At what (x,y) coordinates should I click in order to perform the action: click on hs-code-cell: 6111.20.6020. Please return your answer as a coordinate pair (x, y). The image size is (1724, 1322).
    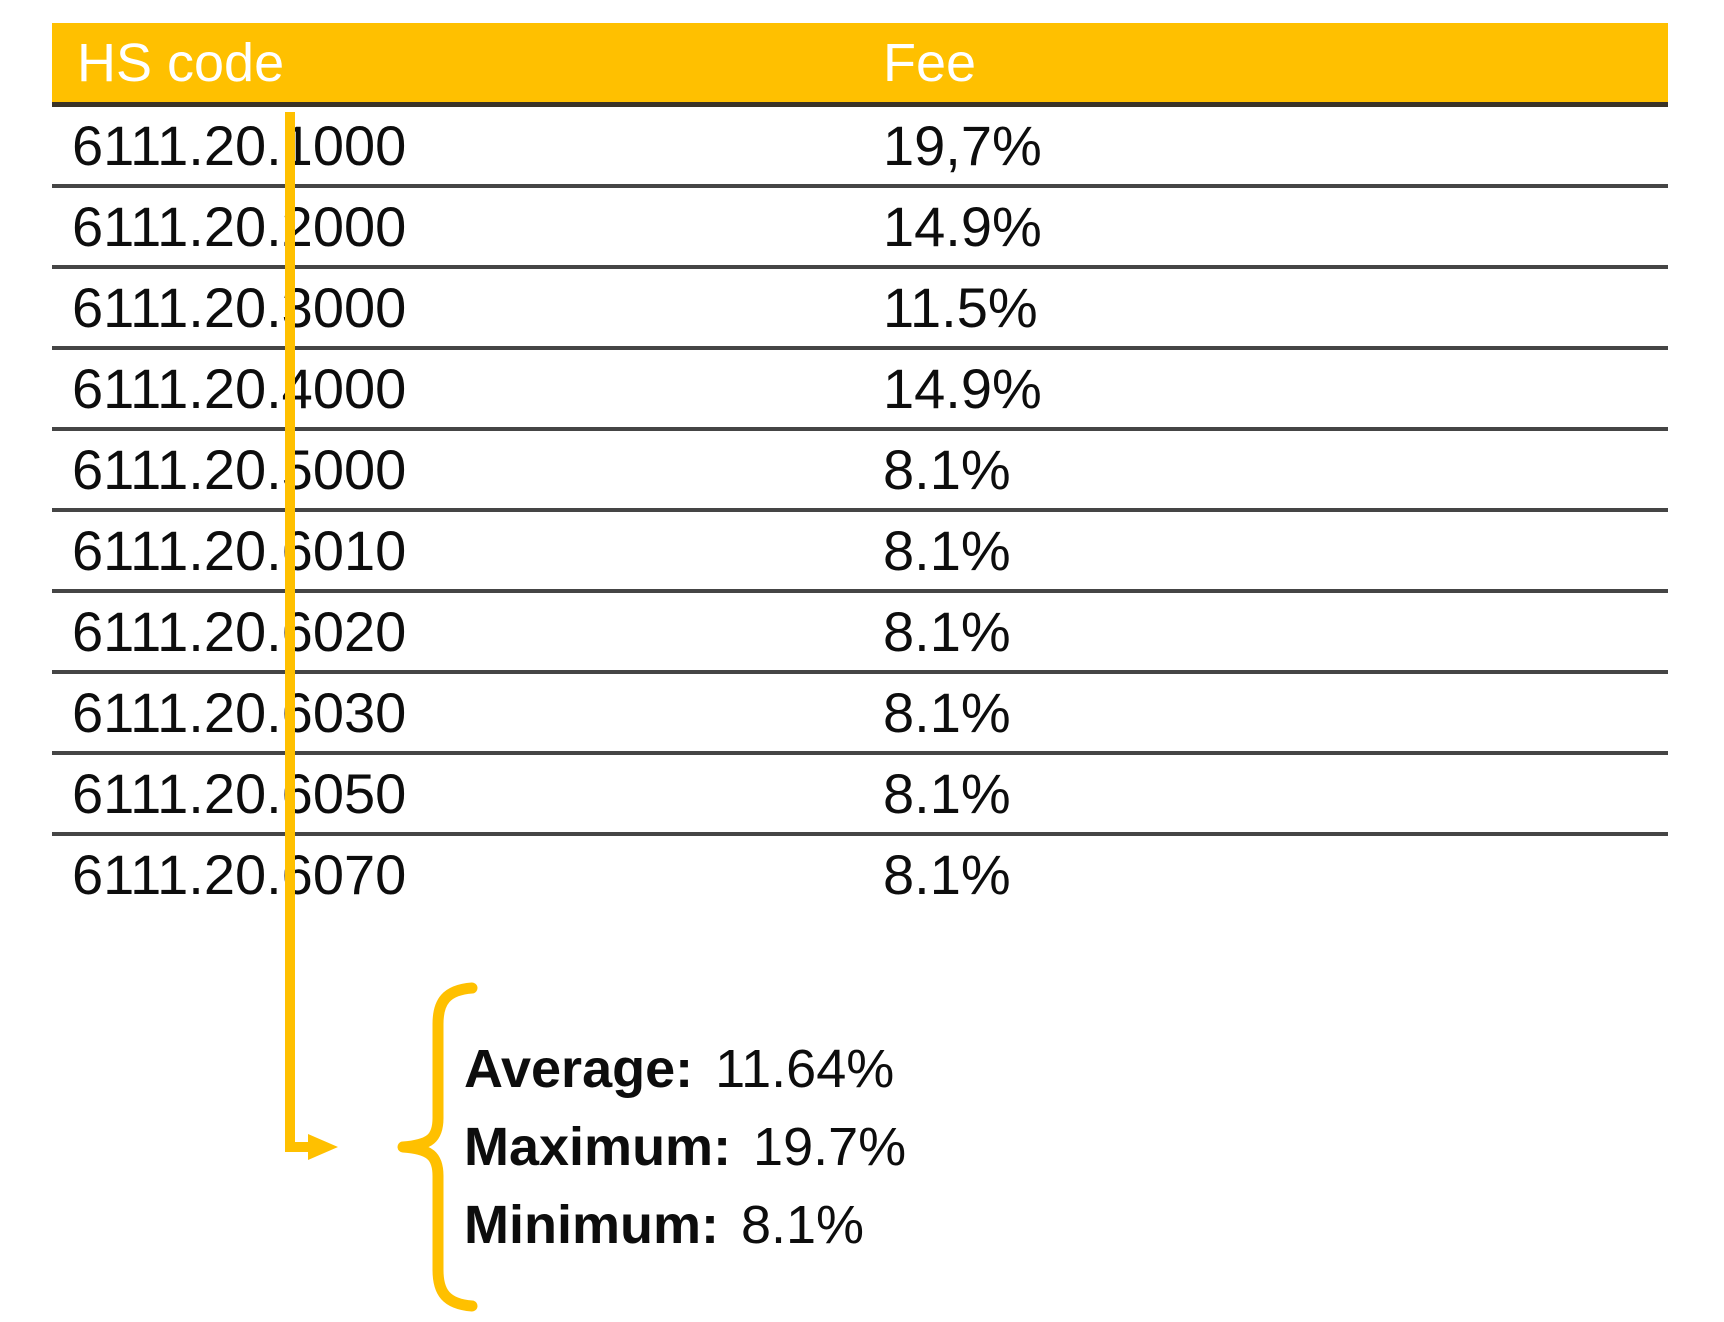
    Looking at the image, I should click on (239, 631).